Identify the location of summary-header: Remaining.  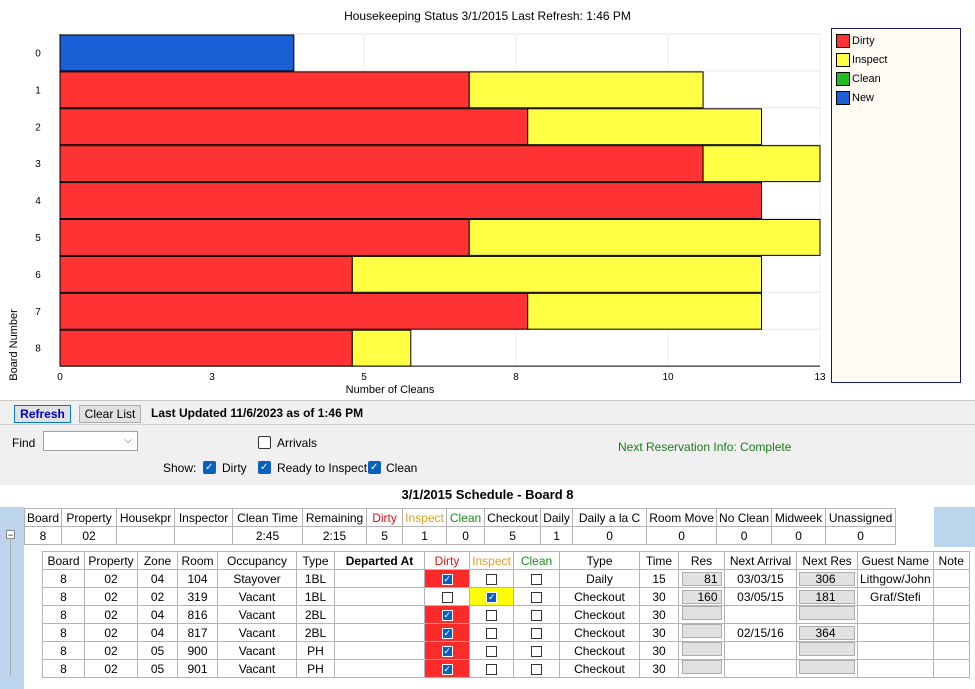
(335, 517).